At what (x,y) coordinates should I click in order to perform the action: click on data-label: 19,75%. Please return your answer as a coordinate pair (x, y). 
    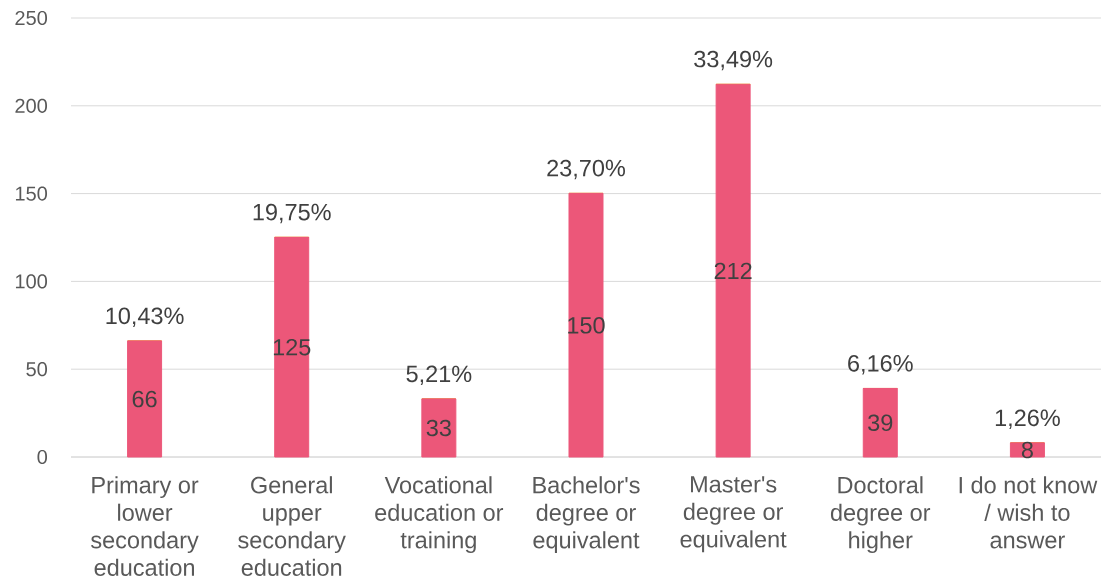
    Looking at the image, I should click on (292, 213).